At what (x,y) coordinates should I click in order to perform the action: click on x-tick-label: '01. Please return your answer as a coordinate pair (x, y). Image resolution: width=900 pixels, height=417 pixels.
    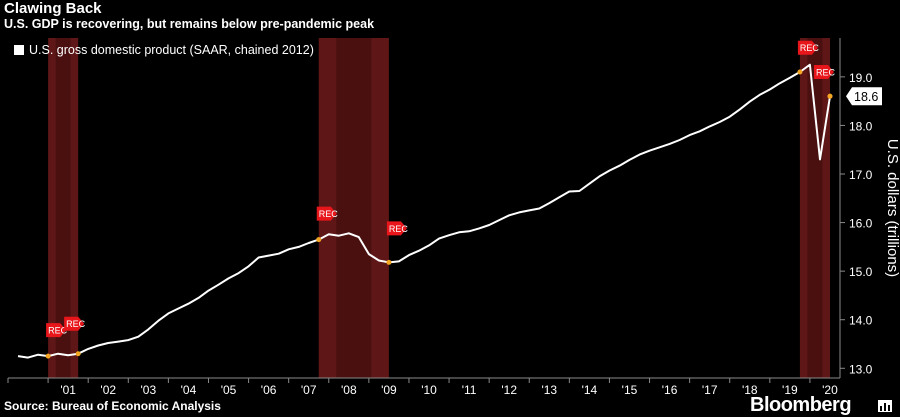
    Looking at the image, I should click on (68, 390).